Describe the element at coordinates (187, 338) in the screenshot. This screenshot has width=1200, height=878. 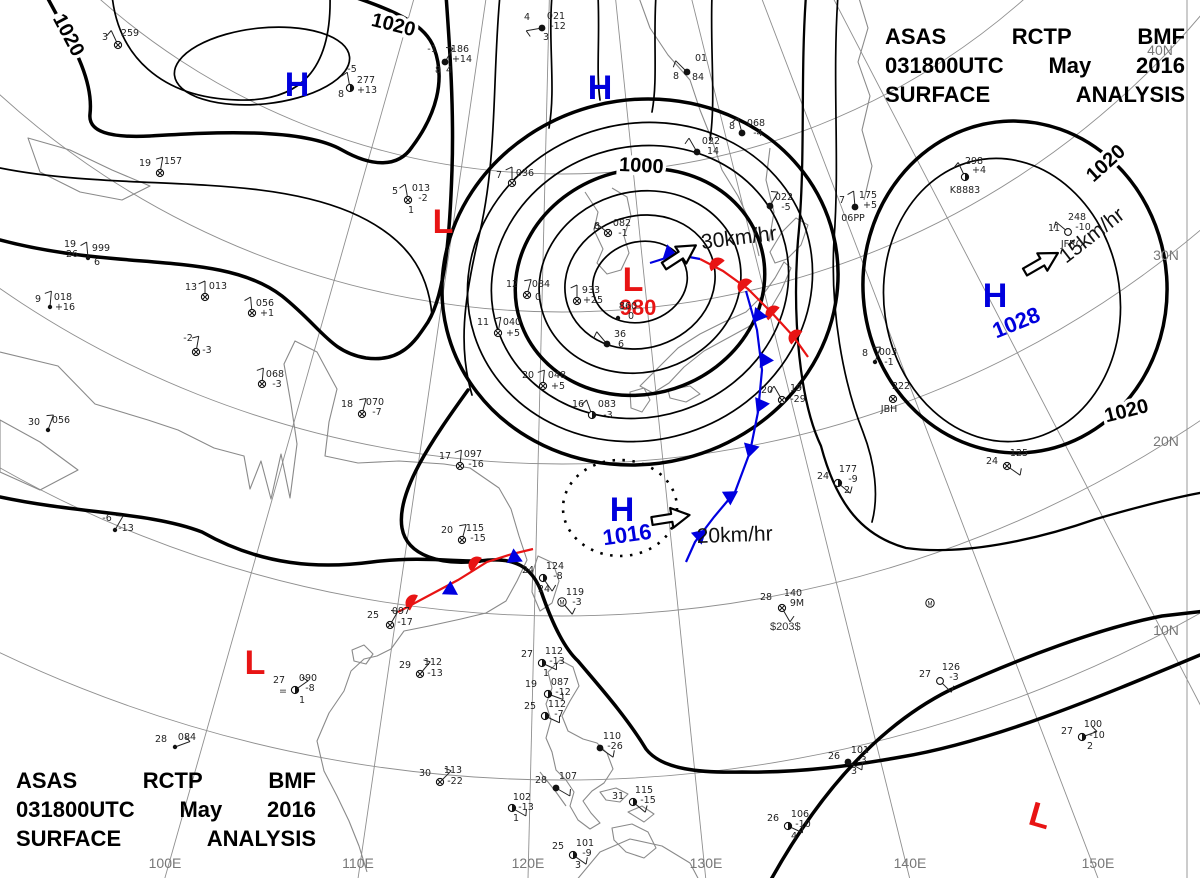
I see `station-value: -2` at that location.